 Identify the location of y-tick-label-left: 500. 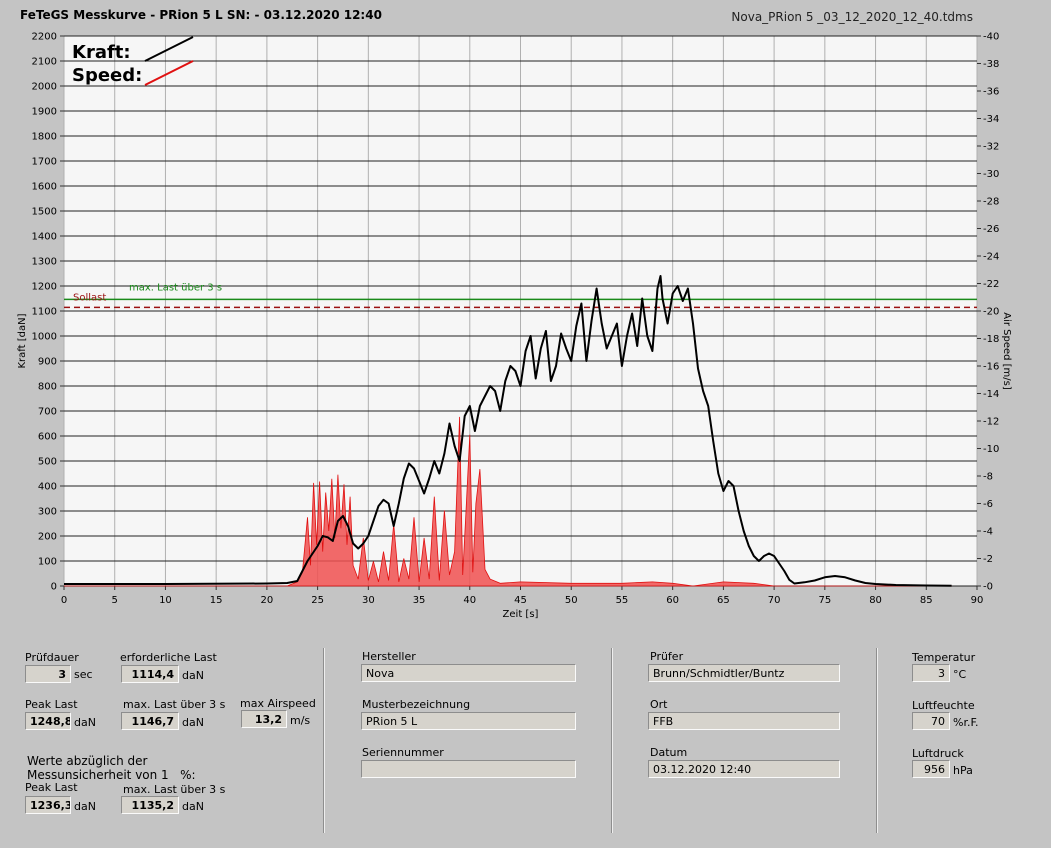
(47, 462).